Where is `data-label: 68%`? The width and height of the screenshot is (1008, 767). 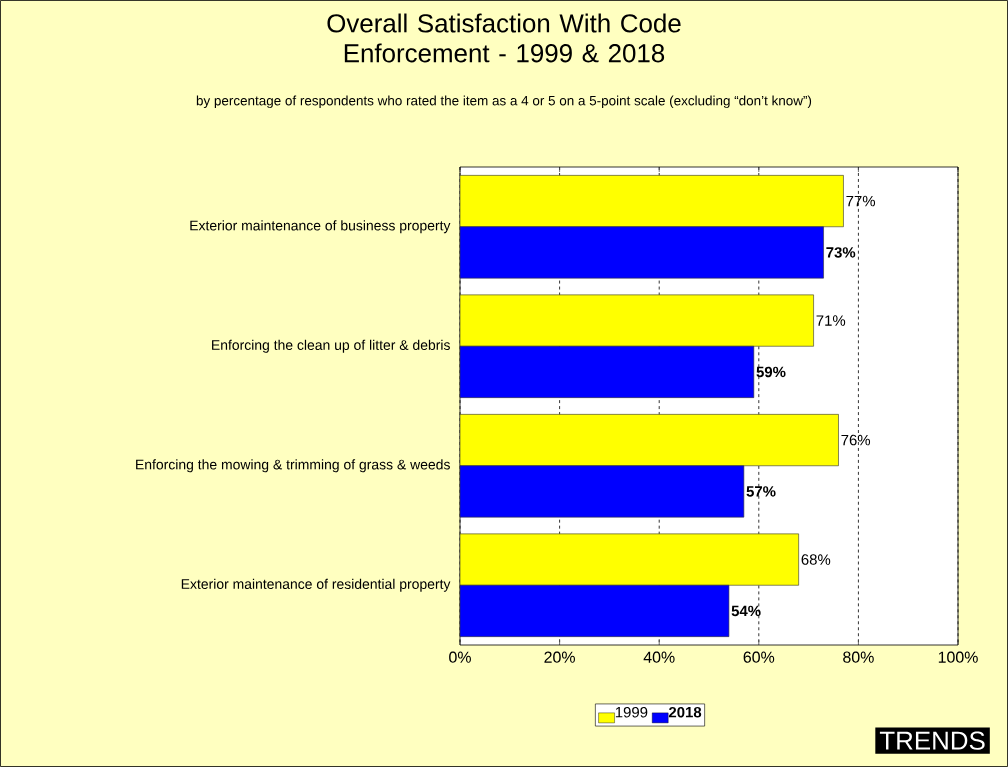 data-label: 68% is located at coordinates (816, 559).